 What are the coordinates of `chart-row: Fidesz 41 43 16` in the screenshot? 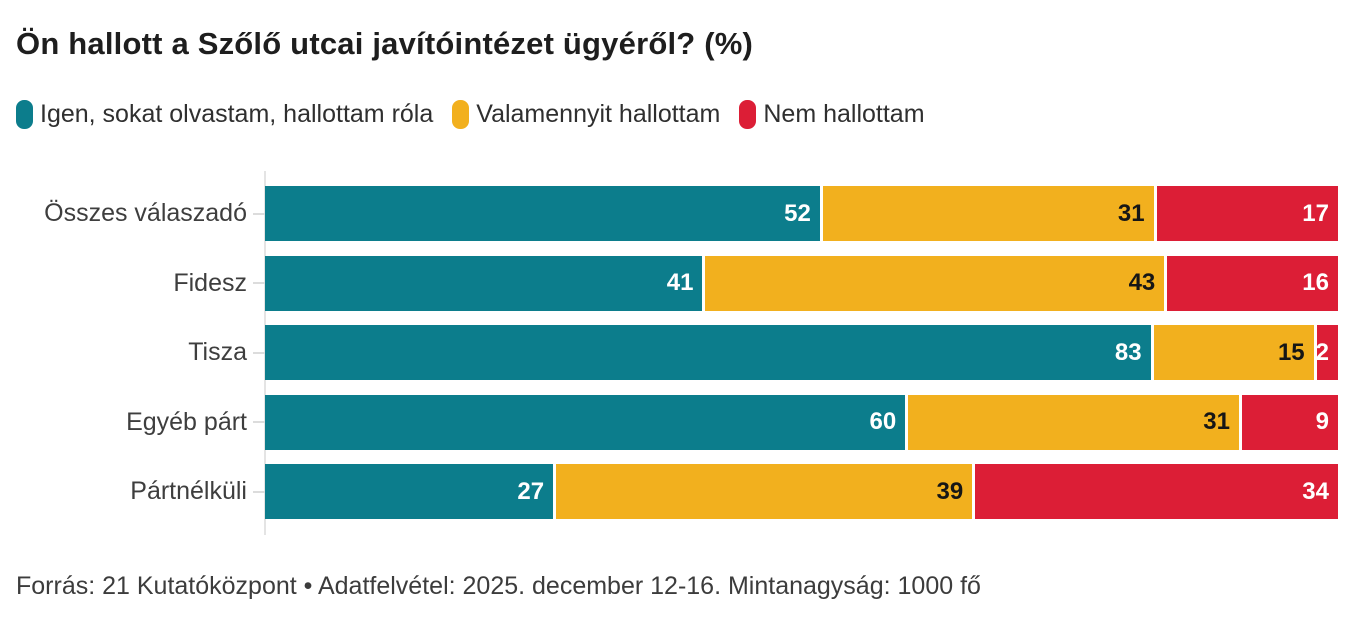 It's located at (683, 284).